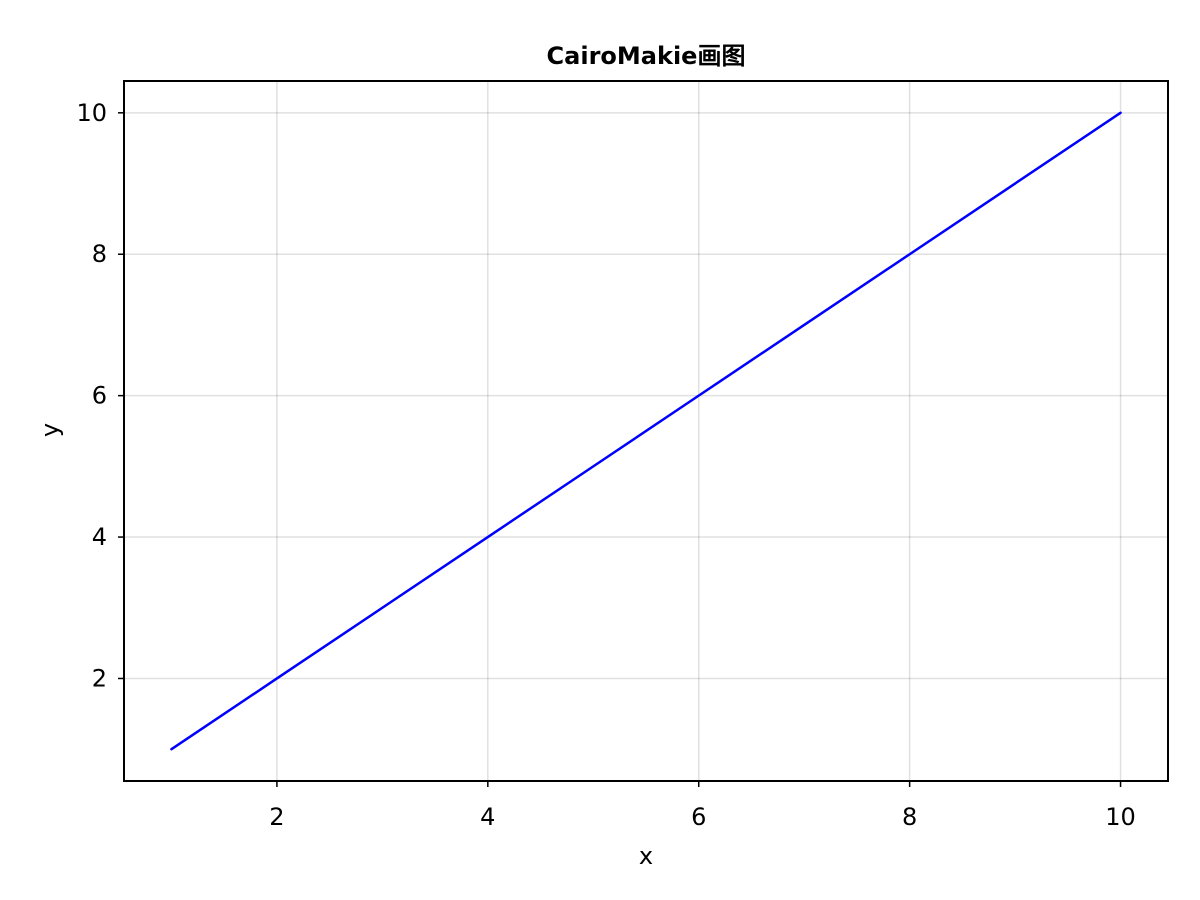 Image resolution: width=1200 pixels, height=900 pixels. I want to click on y-tick-label: 6, so click(99, 396).